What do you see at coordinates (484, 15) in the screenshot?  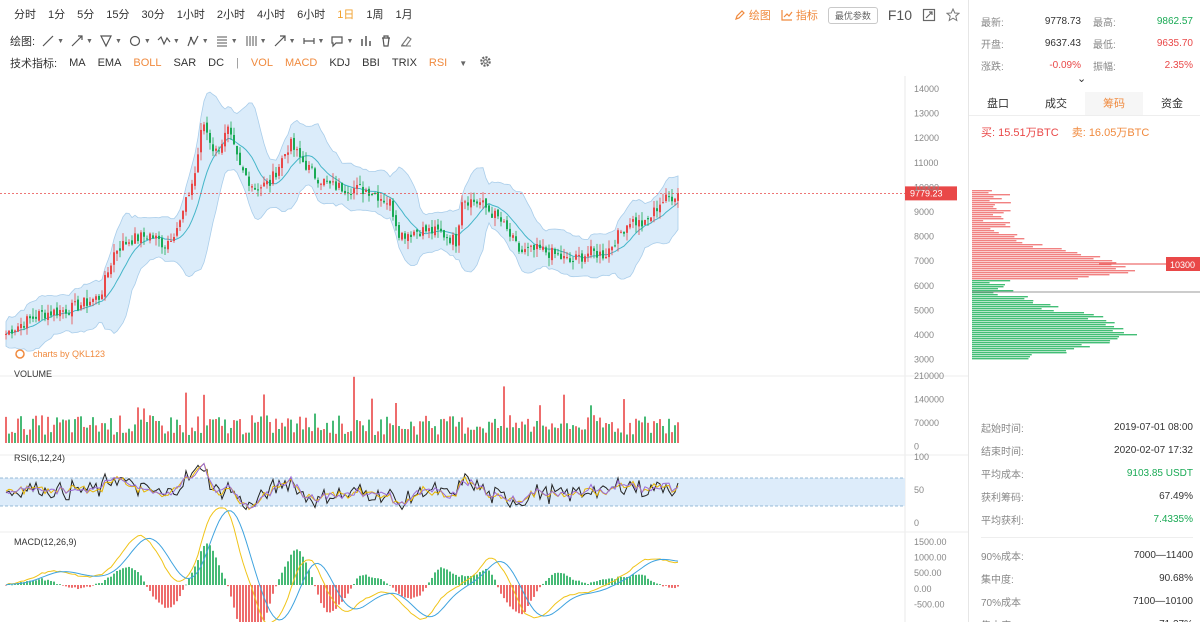 I see `timeframe-bar: 分时 1分 5分 15分 30分 1小时 2小时 4小时 6小时 1日 1周 1月` at bounding box center [484, 15].